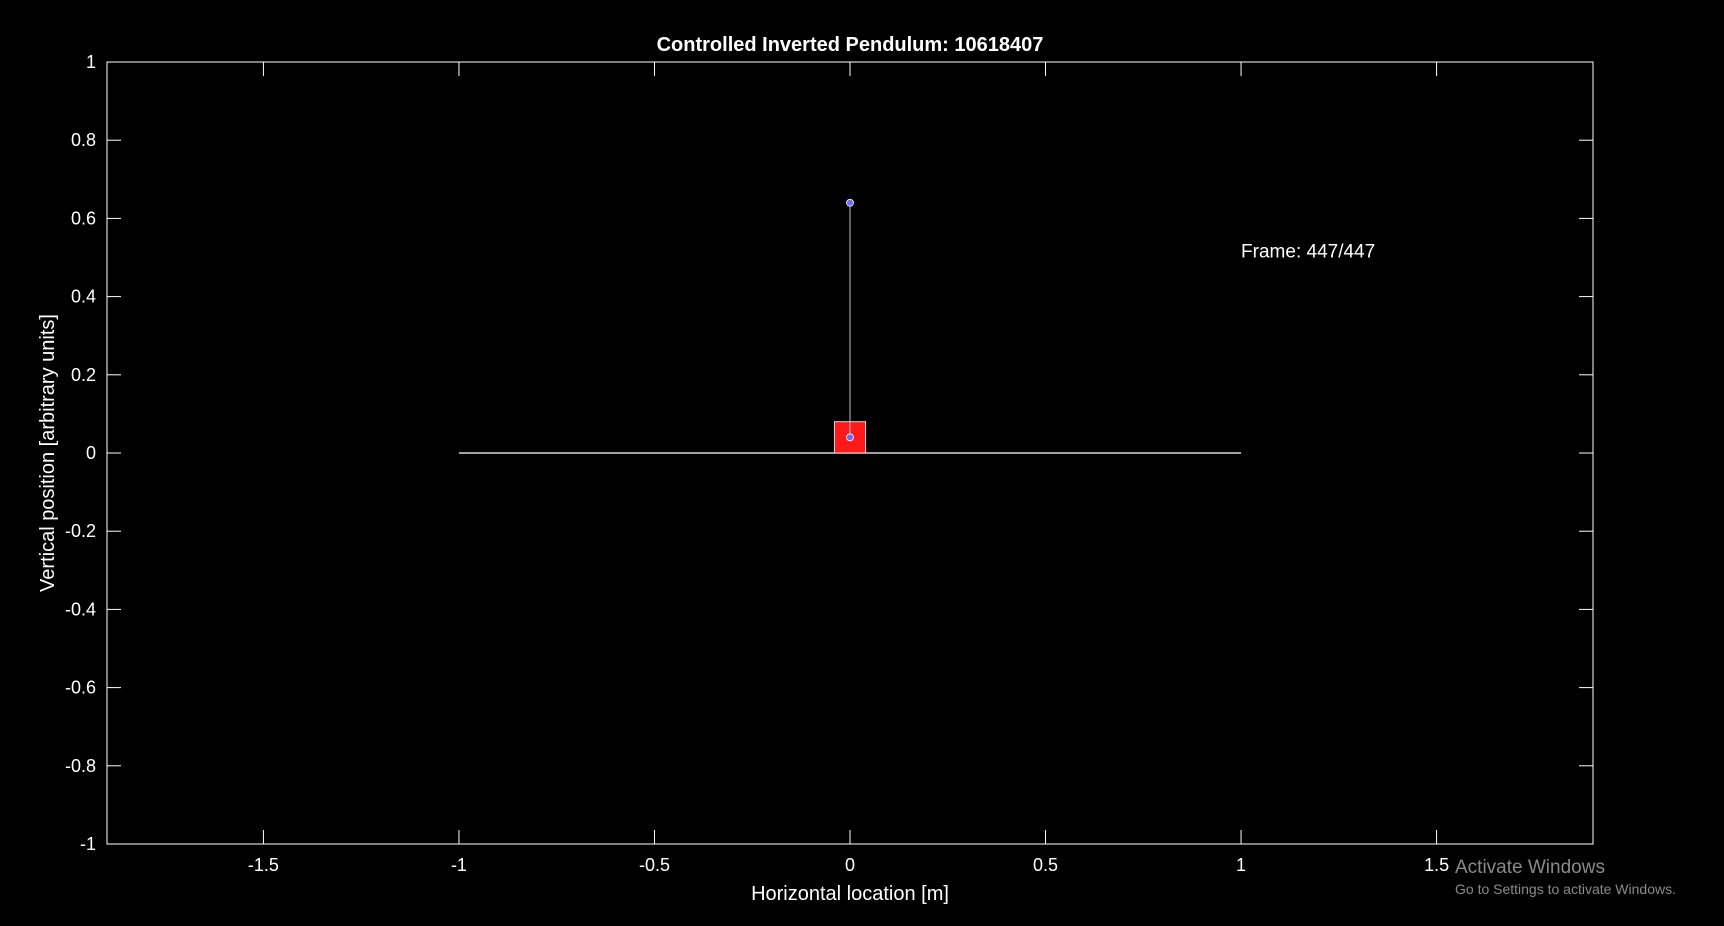  Describe the element at coordinates (83, 140) in the screenshot. I see `y-tick-label: 0.8` at that location.